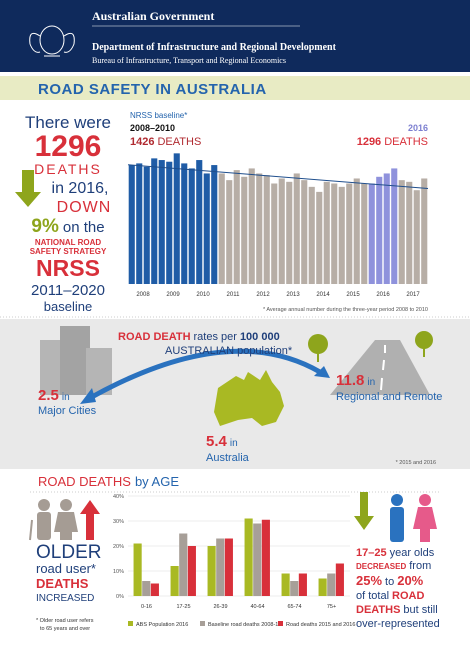 This screenshot has height=665, width=470. Describe the element at coordinates (143, 295) in the screenshot. I see `x-tick-label: 2008` at that location.